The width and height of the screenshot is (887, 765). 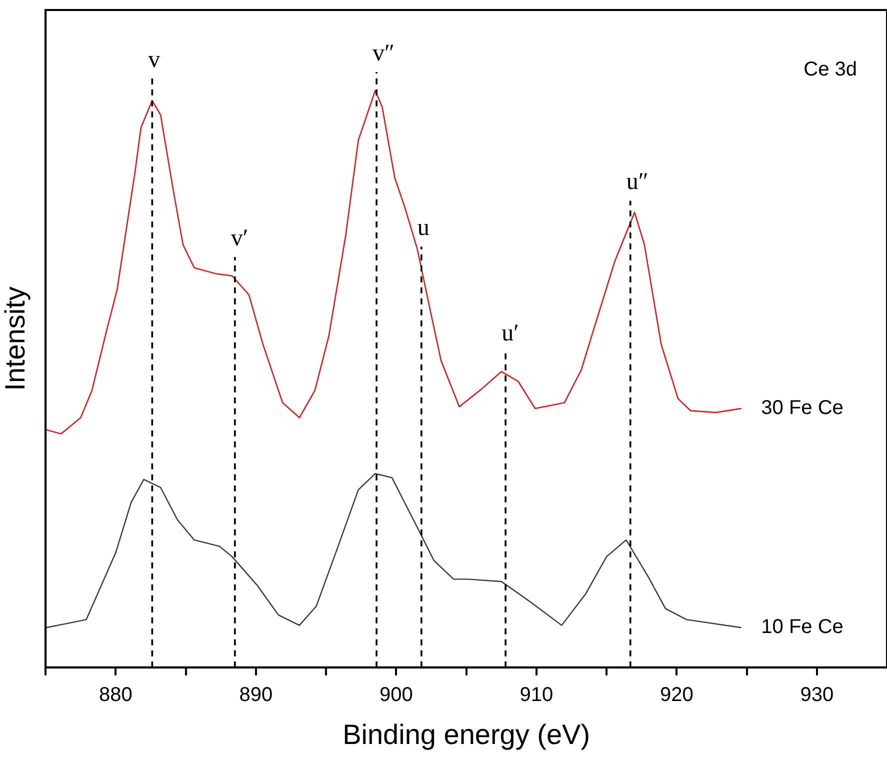 I want to click on x-axis-title: Binding energy (eV), so click(x=466, y=734).